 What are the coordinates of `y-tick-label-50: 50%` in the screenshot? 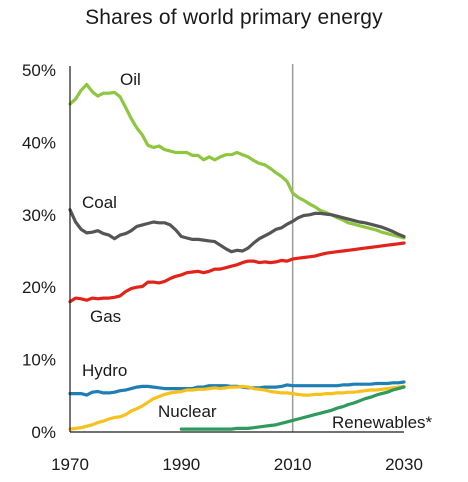 It's located at (39, 70).